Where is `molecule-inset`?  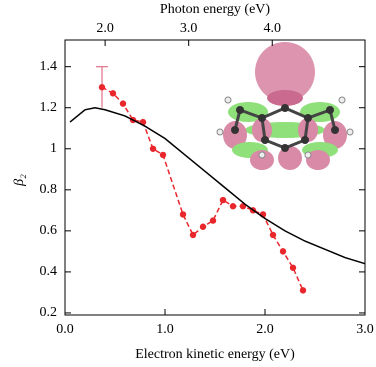
molecule-inset is located at coordinates (285, 106).